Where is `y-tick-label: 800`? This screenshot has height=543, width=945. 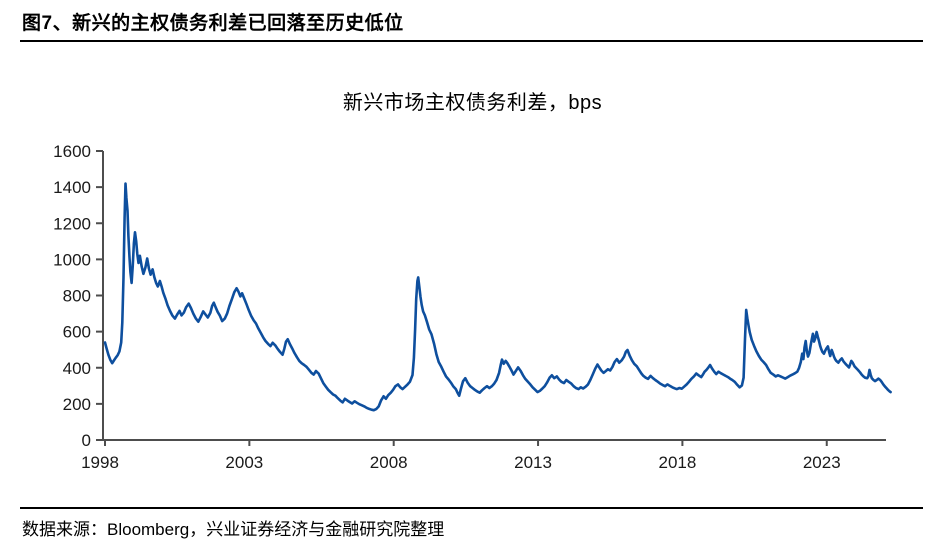
y-tick-label: 800 is located at coordinates (77, 296).